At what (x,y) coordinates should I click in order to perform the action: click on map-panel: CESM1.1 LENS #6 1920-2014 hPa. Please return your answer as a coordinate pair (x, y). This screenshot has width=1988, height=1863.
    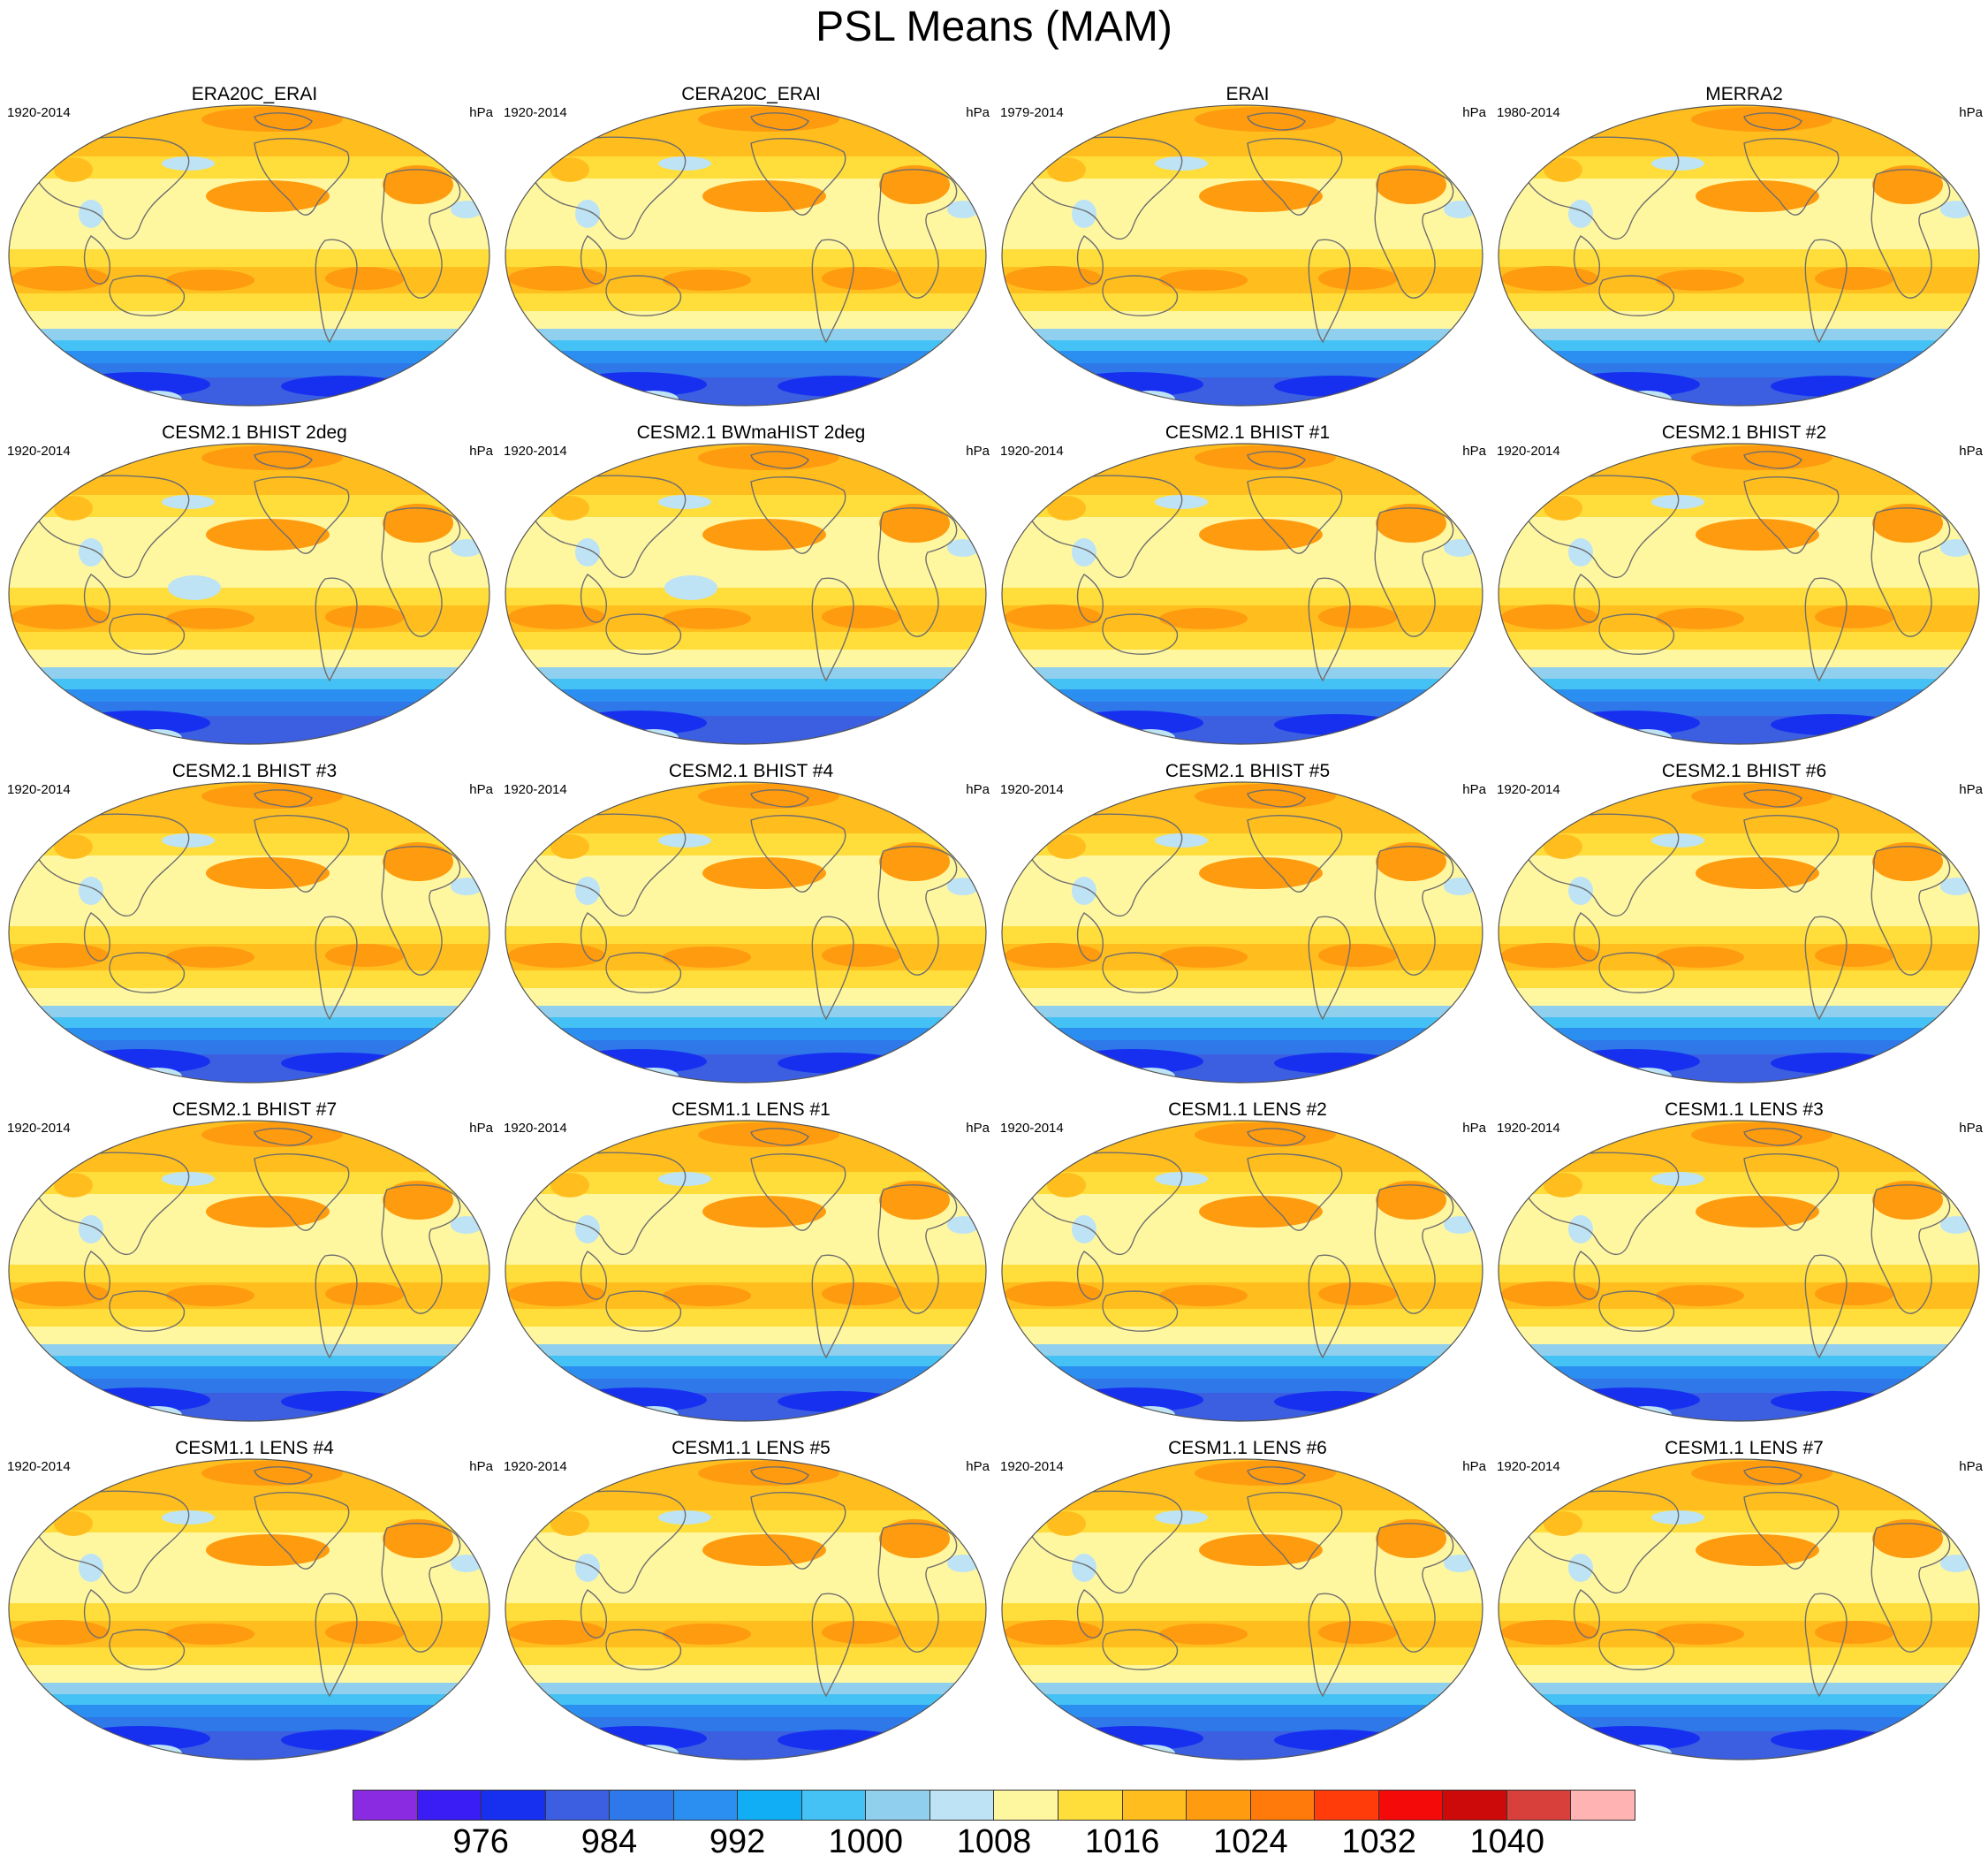
    Looking at the image, I should click on (1247, 1601).